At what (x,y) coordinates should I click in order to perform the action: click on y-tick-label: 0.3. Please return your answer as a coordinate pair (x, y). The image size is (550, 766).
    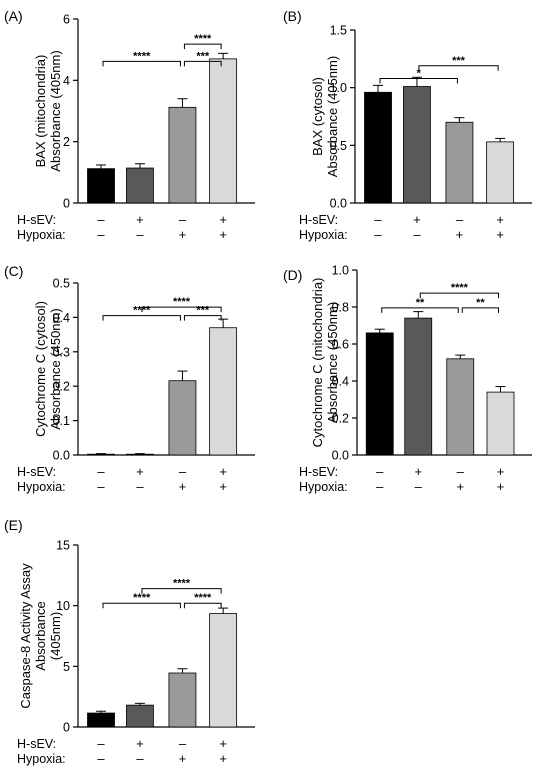
    Looking at the image, I should click on (61, 352).